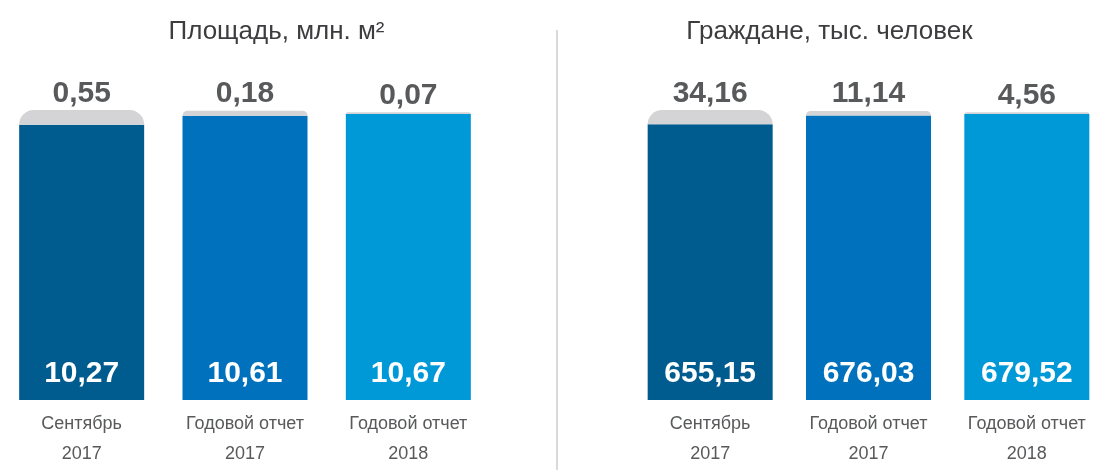  Describe the element at coordinates (81, 91) in the screenshot. I see `data-label: 0,55` at that location.